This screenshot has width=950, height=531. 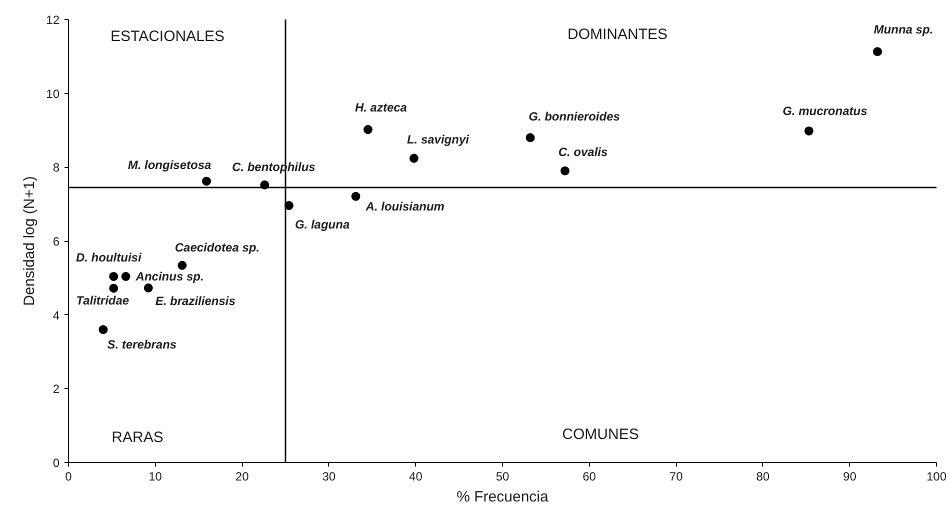 What do you see at coordinates (155, 477) in the screenshot?
I see `x-tick-label: 10` at bounding box center [155, 477].